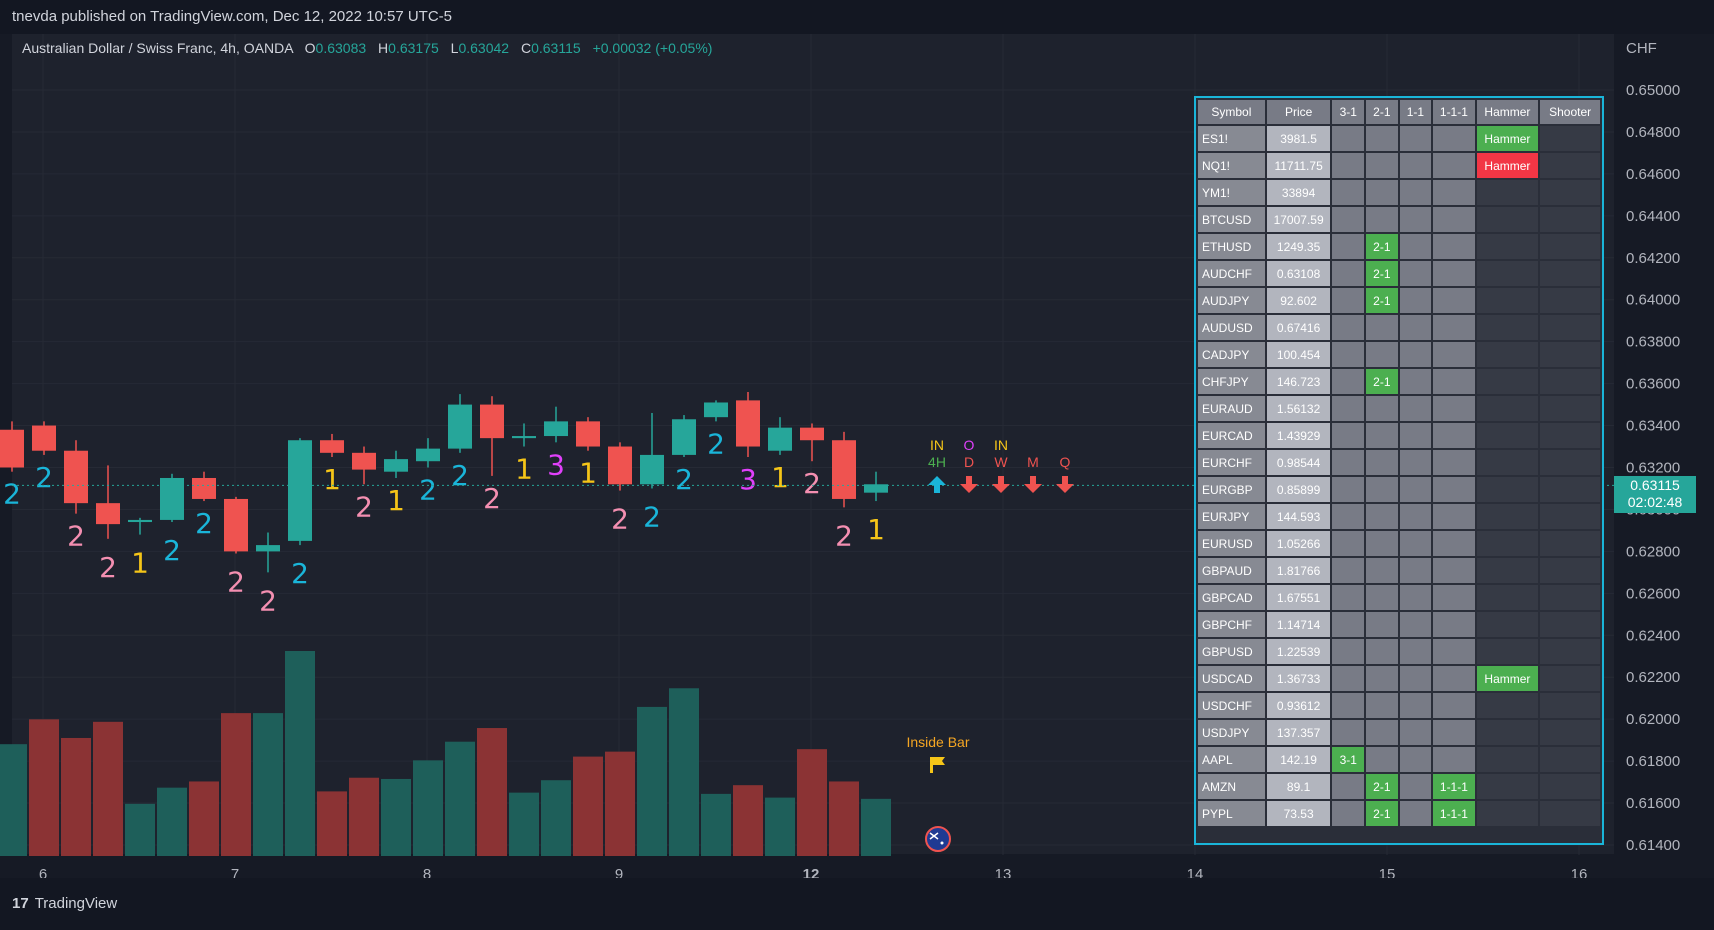  I want to click on symbol-cell: PYPL, so click(1231, 813).